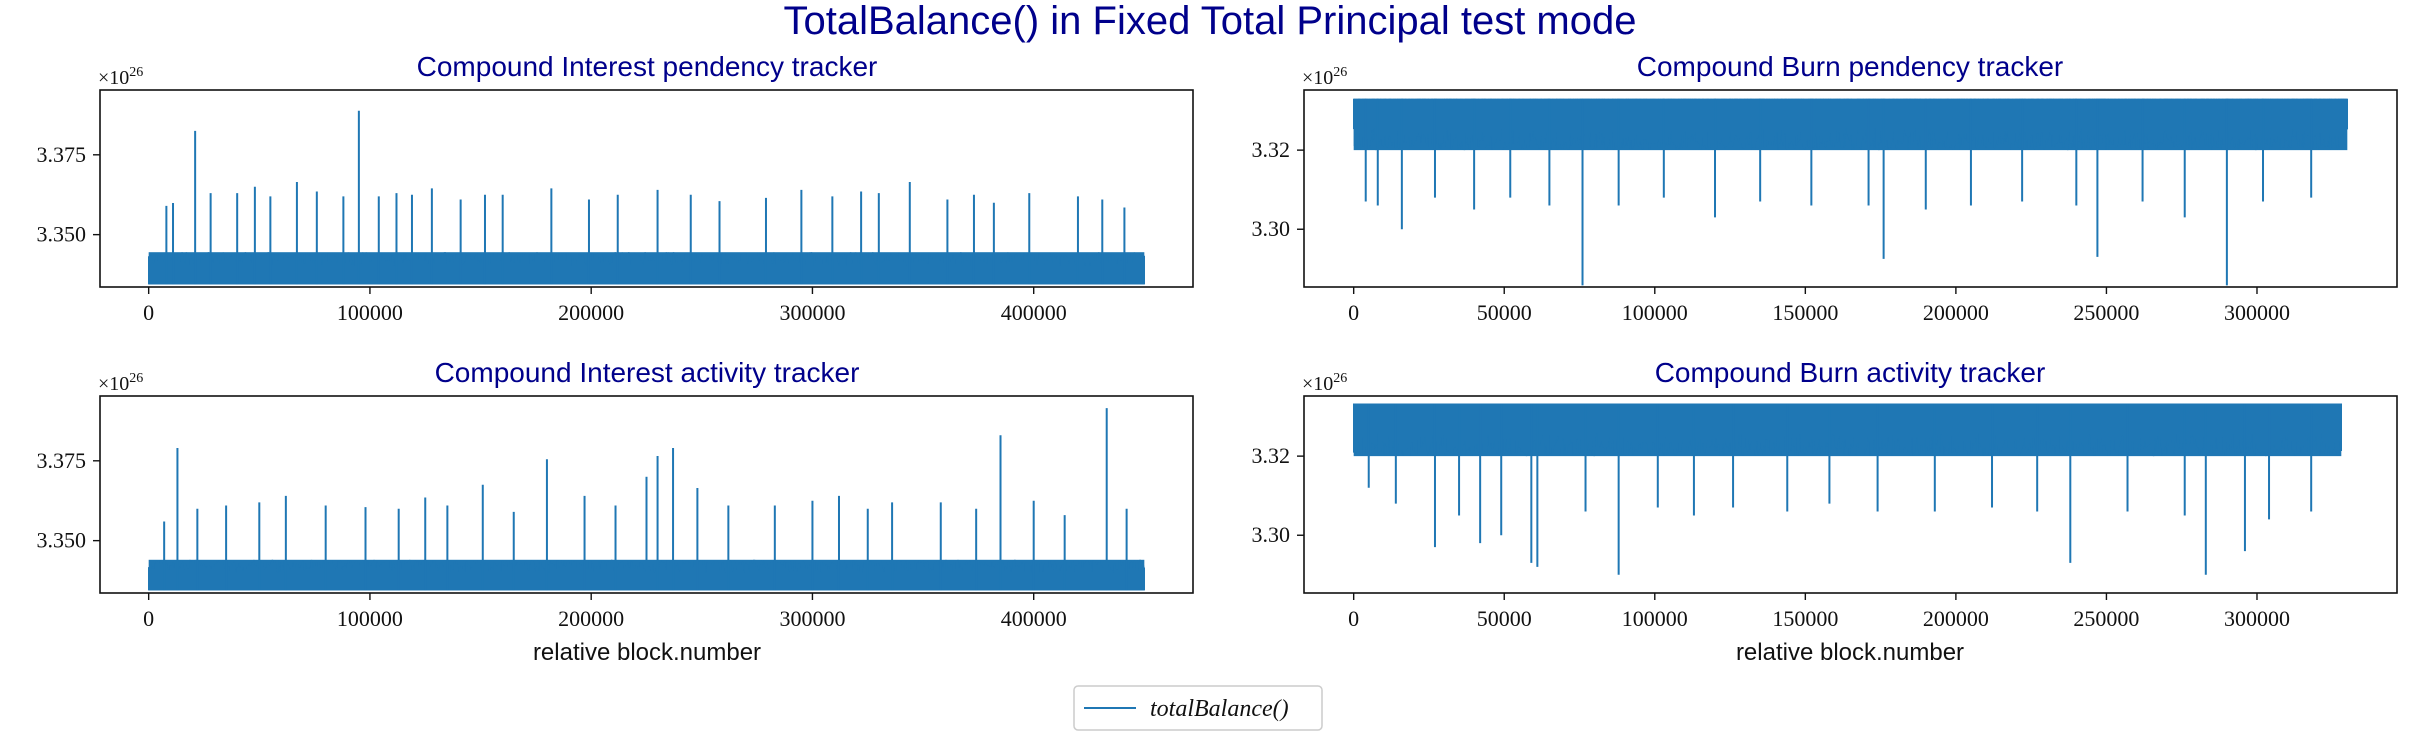 The image size is (2420, 737). I want to click on panel-title: Compound Burn activity tracker, so click(1850, 372).